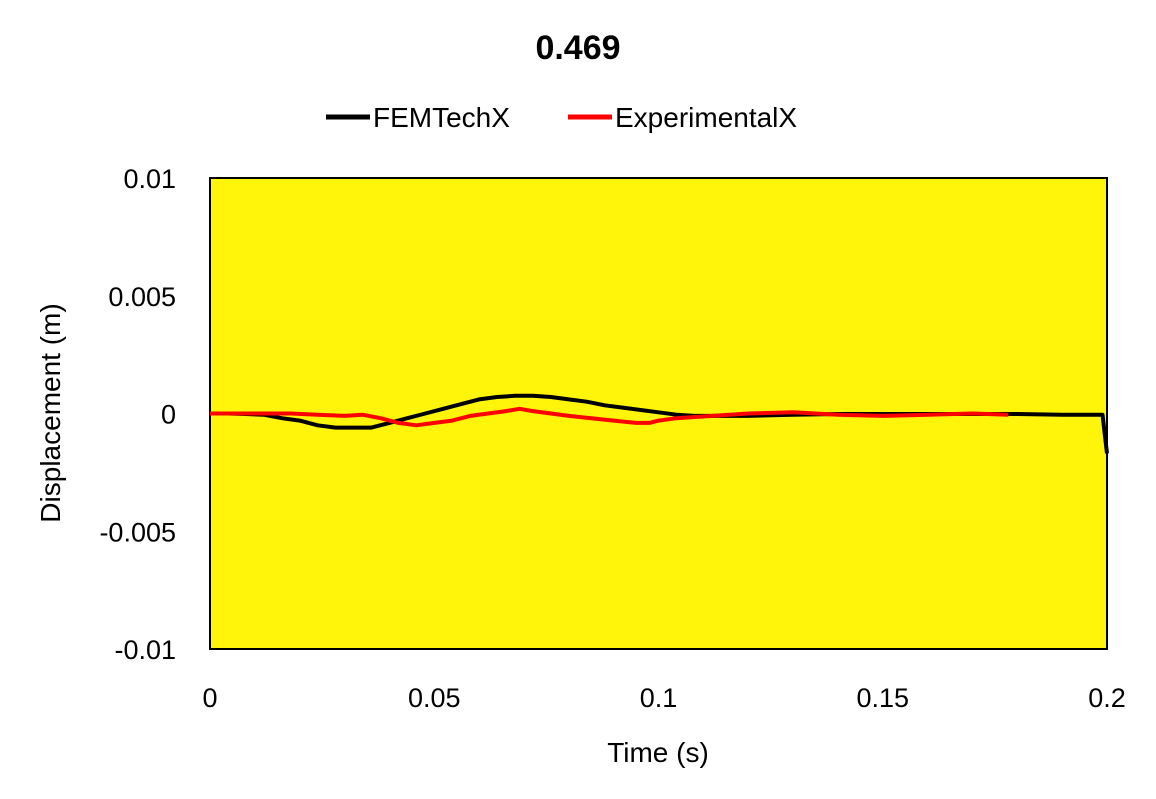  What do you see at coordinates (609, 417) in the screenshot?
I see `series-line-experimentalx` at bounding box center [609, 417].